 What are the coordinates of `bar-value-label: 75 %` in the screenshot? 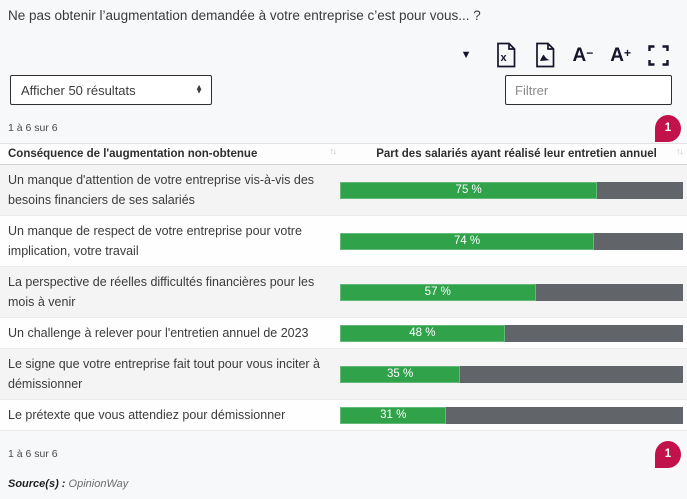 It's located at (468, 190).